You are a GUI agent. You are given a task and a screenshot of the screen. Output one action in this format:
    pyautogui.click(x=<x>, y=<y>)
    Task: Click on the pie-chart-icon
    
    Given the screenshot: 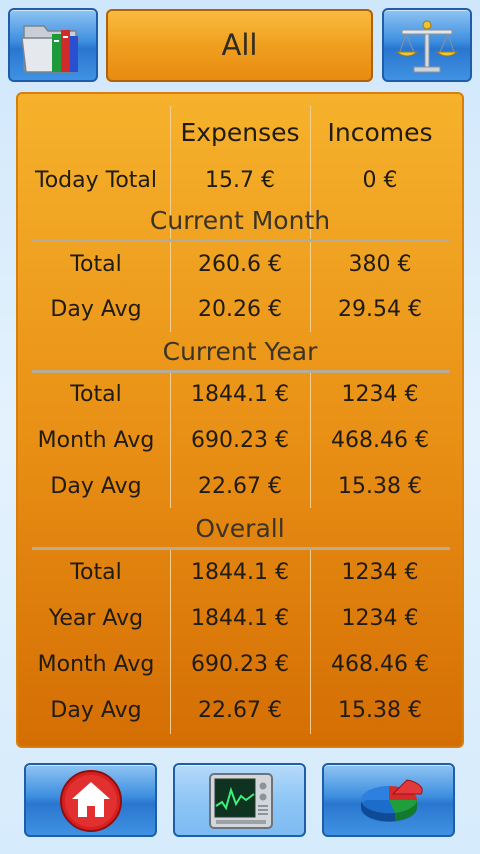 What is the action you would take?
    pyautogui.click(x=392, y=800)
    